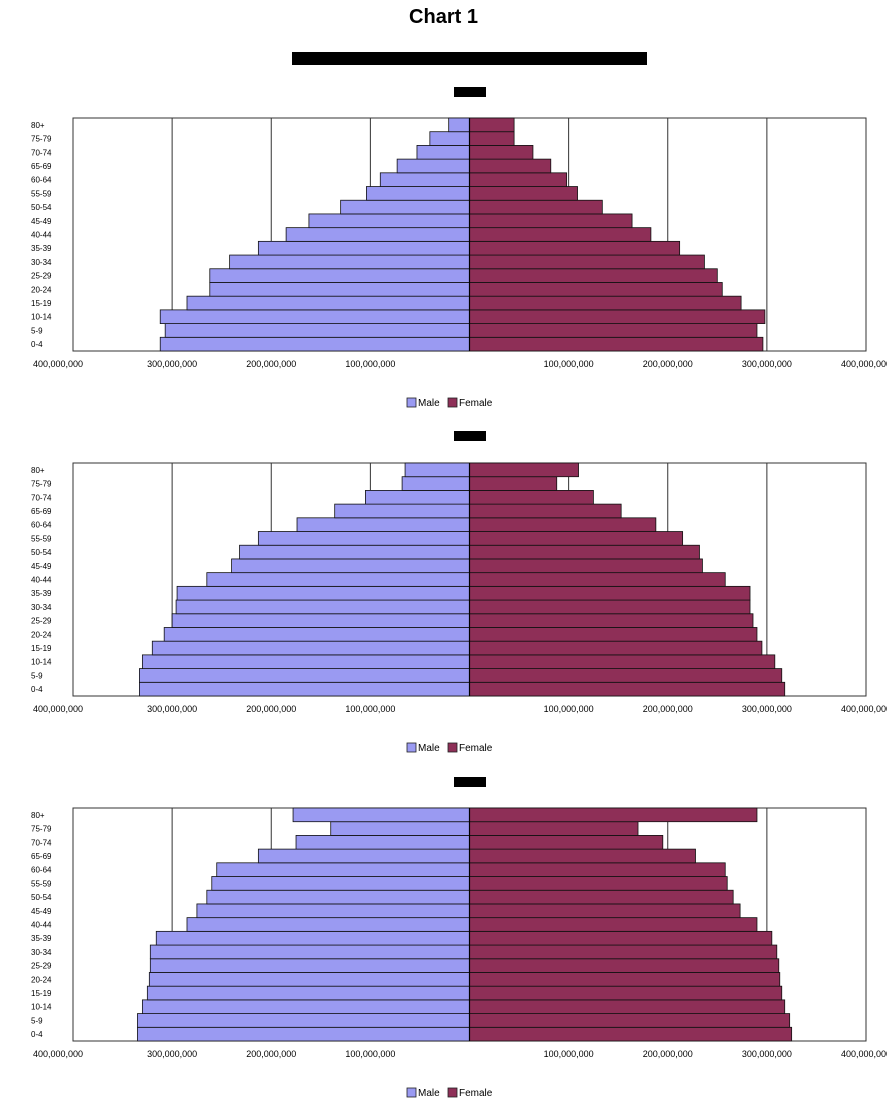  Describe the element at coordinates (41, 829) in the screenshot. I see `category-label: 75-79` at that location.